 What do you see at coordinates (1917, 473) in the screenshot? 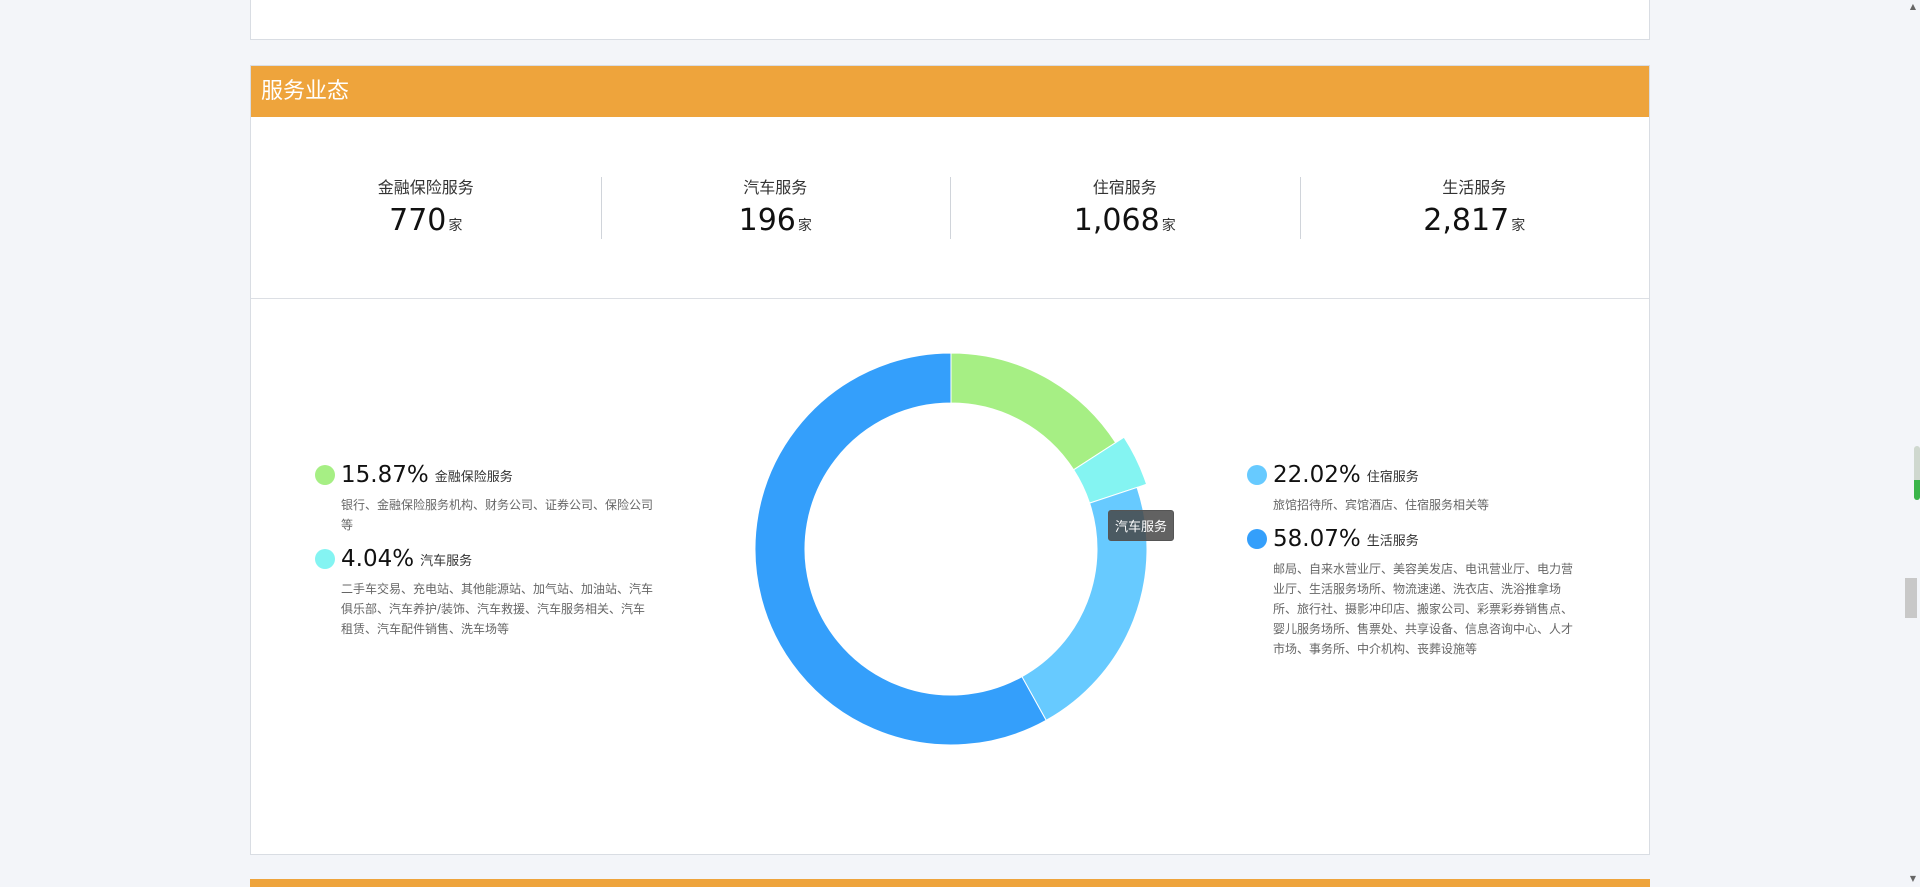
I see `scroll-indicator` at bounding box center [1917, 473].